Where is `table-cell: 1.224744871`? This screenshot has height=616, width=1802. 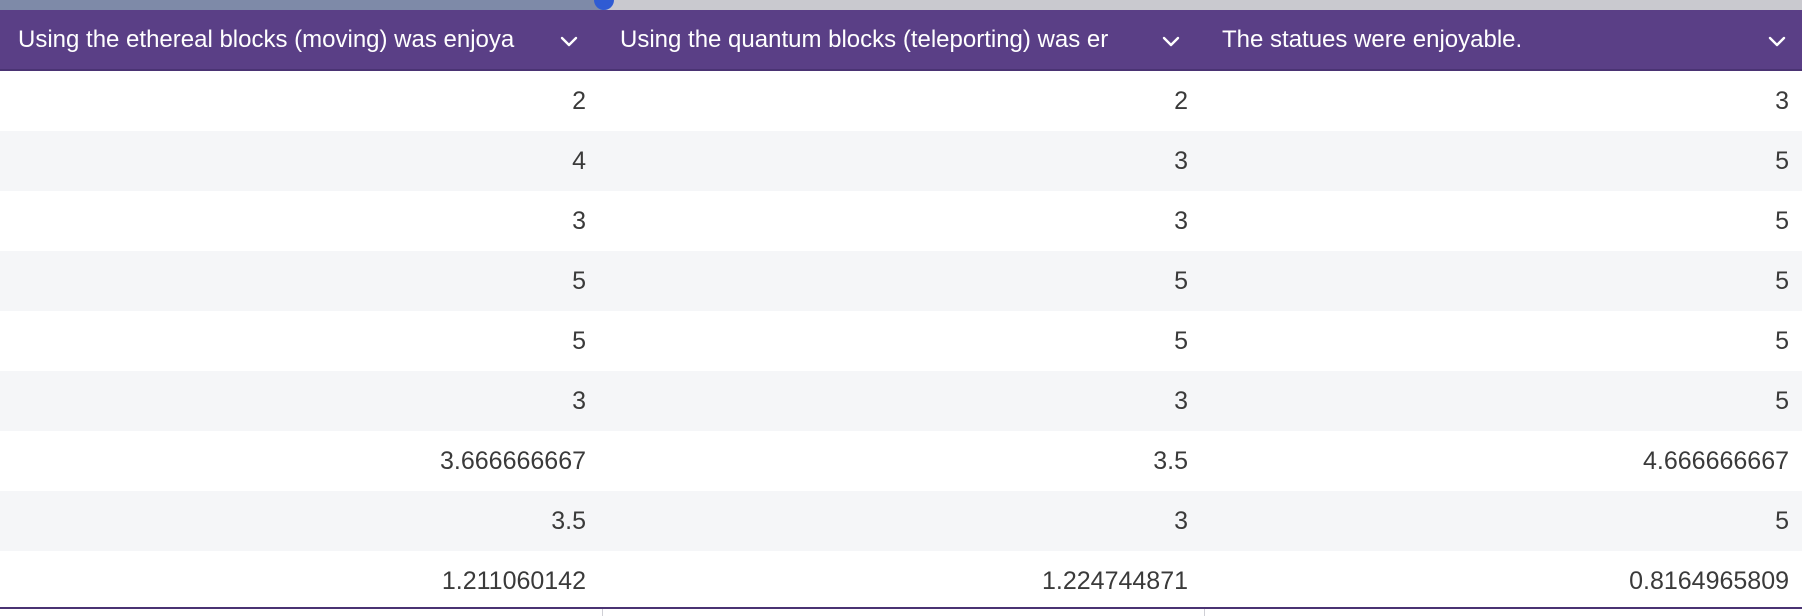
table-cell: 1.224744871 is located at coordinates (1115, 581).